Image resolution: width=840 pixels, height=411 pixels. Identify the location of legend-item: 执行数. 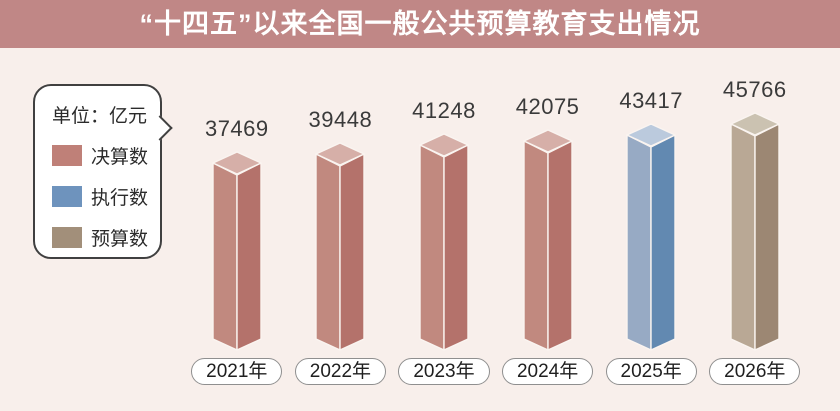
(106, 196).